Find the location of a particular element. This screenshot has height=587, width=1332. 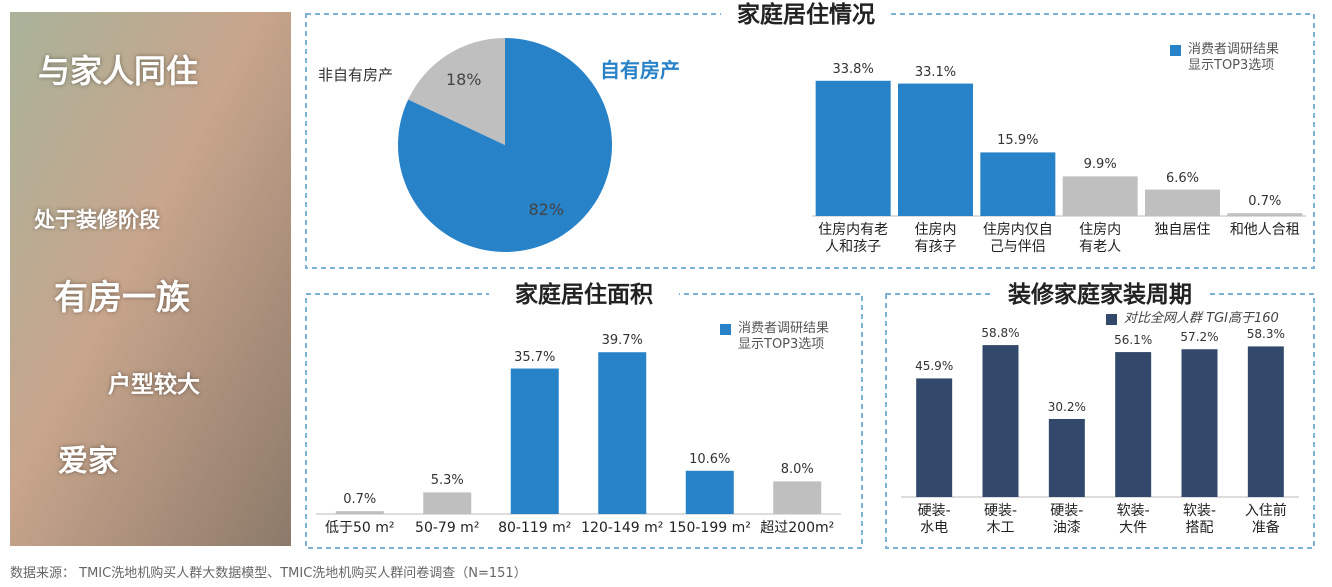

x-tick-label: 住房内 有孩子 is located at coordinates (935, 238).